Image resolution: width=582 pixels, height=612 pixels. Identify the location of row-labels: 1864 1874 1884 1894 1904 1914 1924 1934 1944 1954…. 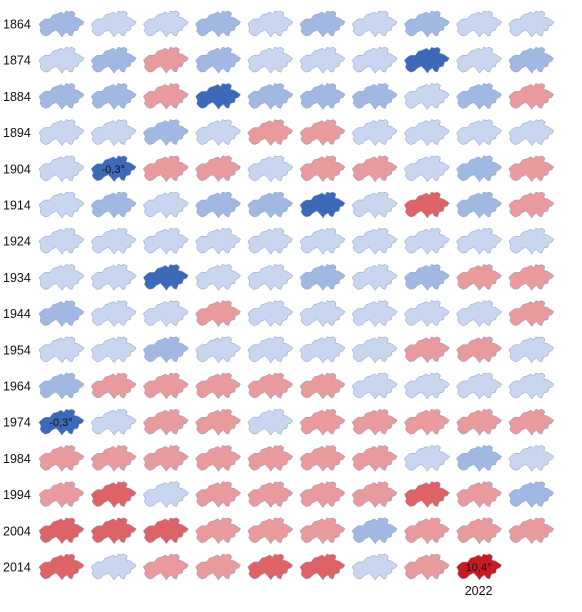
(17, 296).